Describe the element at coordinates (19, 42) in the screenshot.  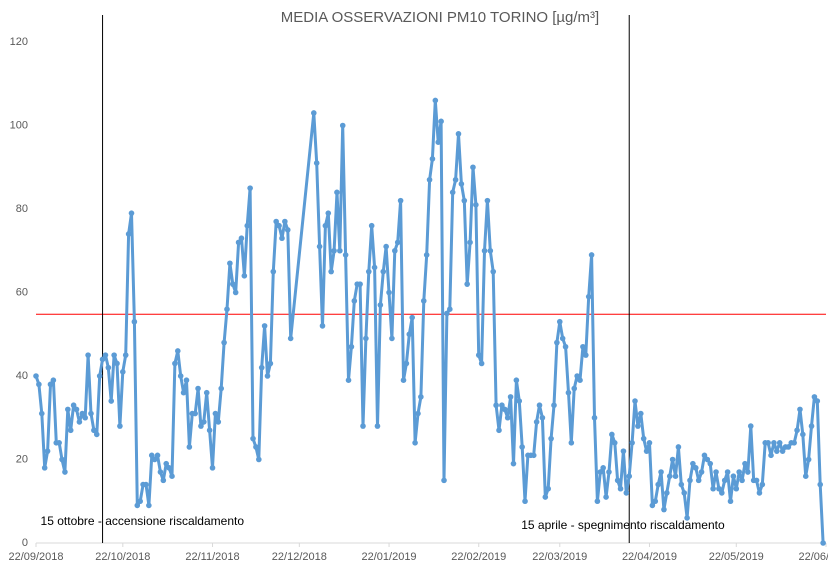
I see `y-tick-label: 120` at that location.